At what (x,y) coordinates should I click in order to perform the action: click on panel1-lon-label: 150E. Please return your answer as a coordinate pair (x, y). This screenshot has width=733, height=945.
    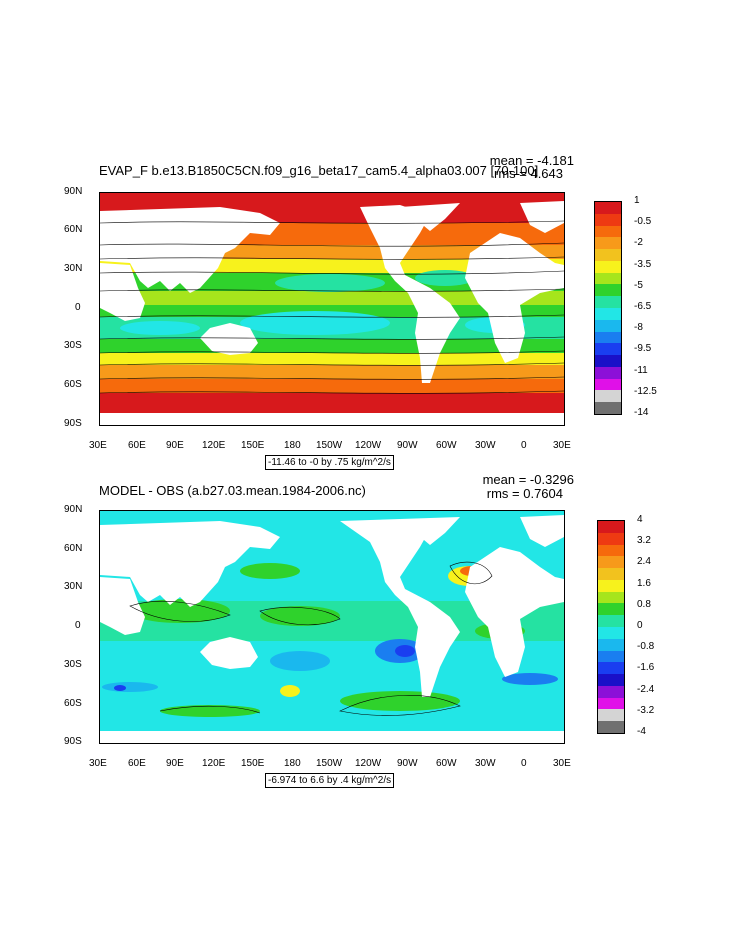
    Looking at the image, I should click on (253, 445).